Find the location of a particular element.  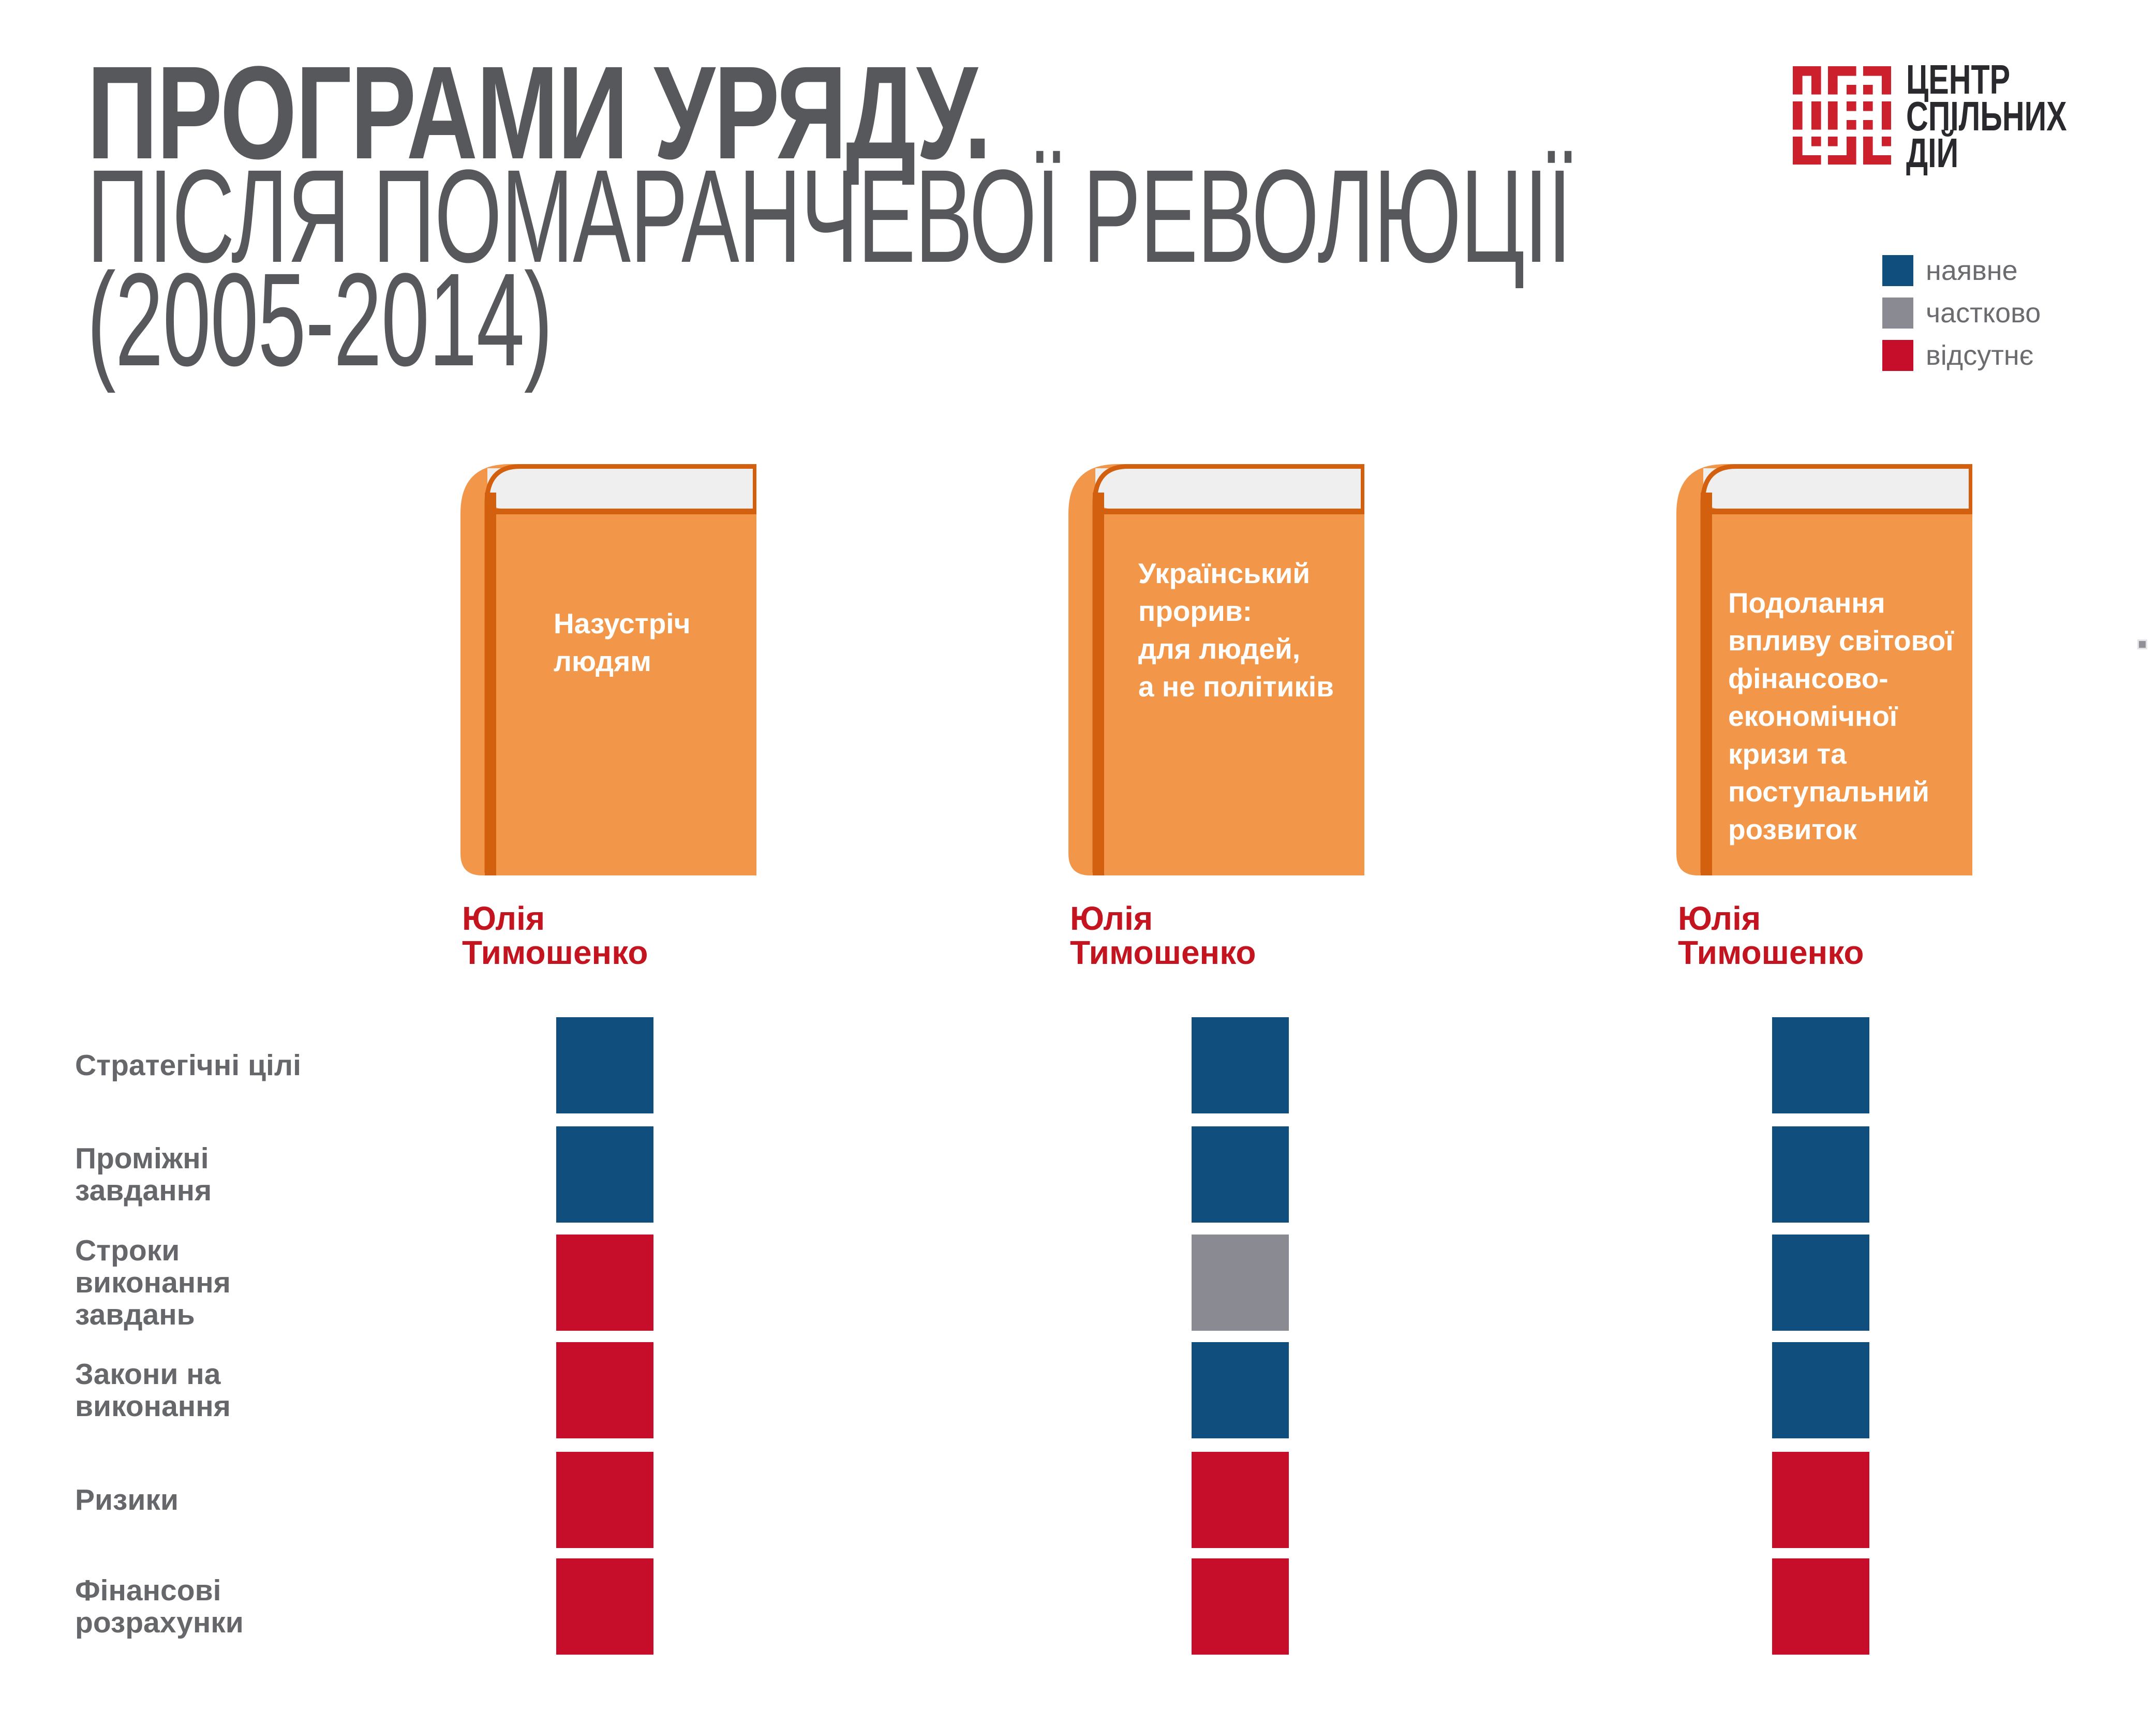

book-cover: Назустріч людям is located at coordinates (608, 669).